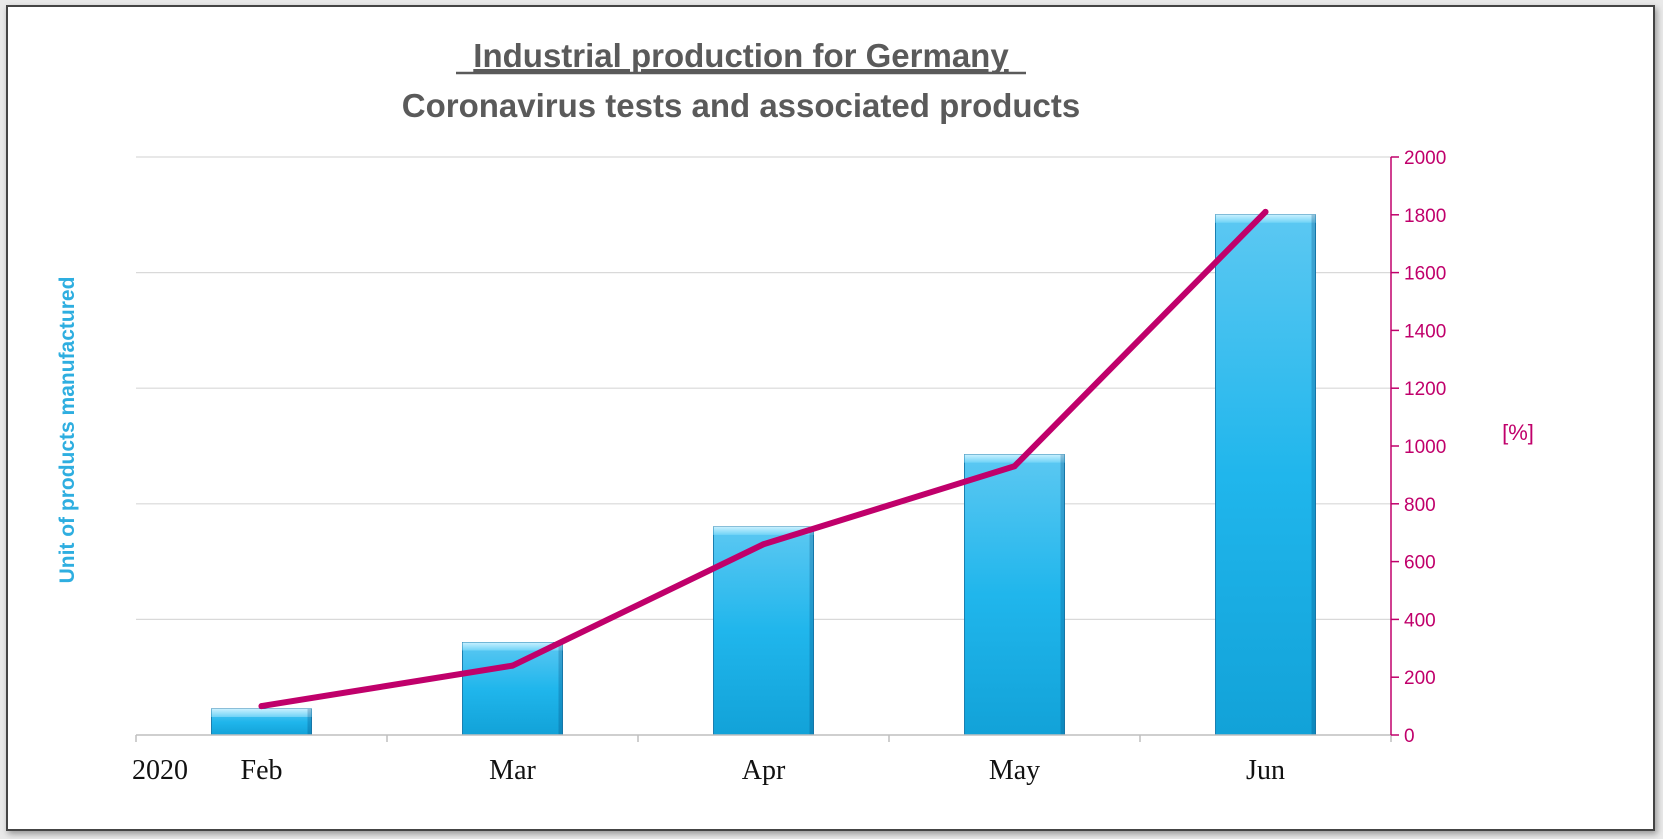 The image size is (1663, 839). I want to click on y-axis-label-right: [%], so click(1518, 432).